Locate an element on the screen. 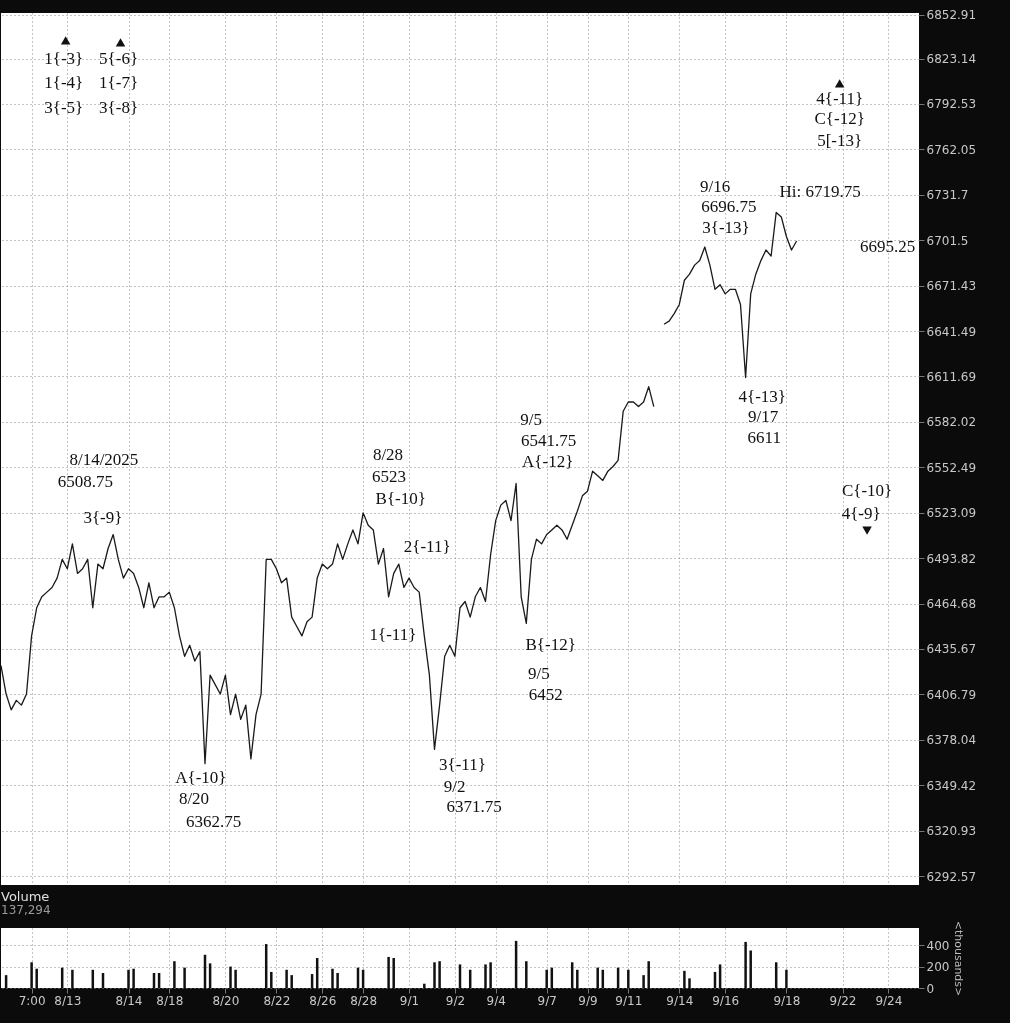  y-tick-label: 6823.14 is located at coordinates (951, 59).